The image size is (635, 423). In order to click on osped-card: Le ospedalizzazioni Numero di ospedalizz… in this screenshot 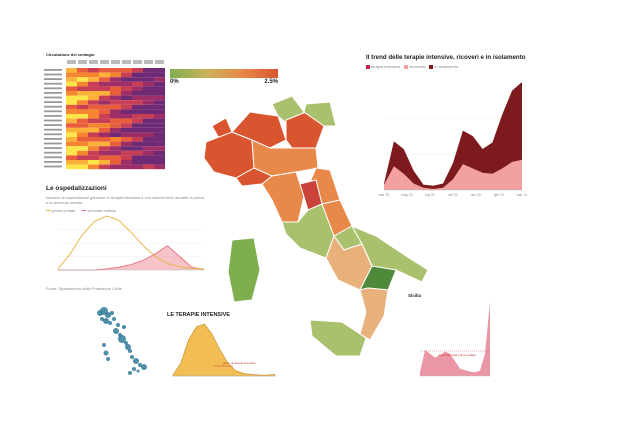, I will do `click(126, 238)`.